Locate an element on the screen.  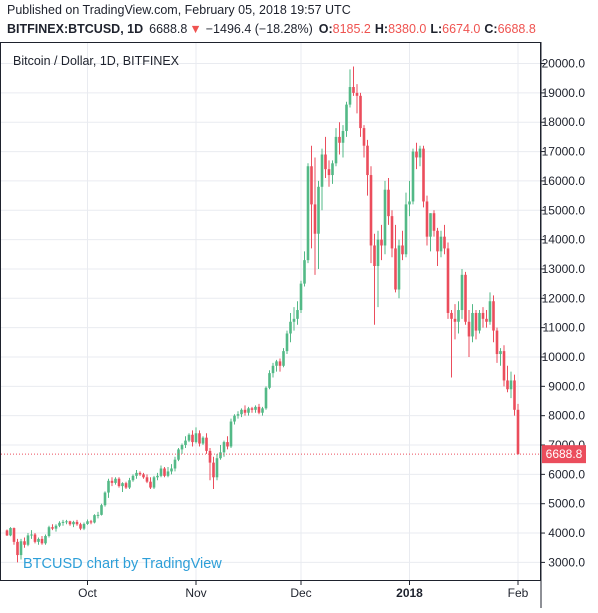
y-tick-label: 18000.0 is located at coordinates (564, 122).